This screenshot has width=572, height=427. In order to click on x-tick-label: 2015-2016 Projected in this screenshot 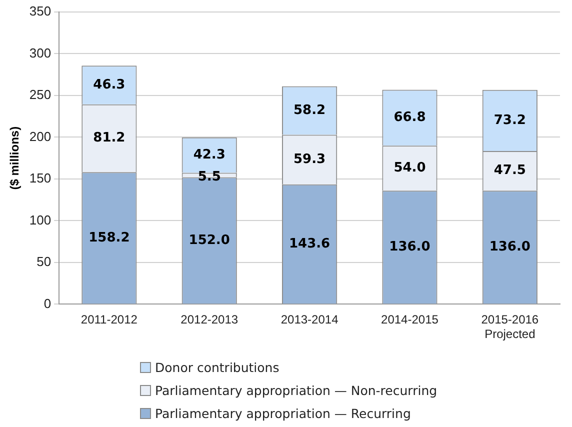, I will do `click(510, 327)`.